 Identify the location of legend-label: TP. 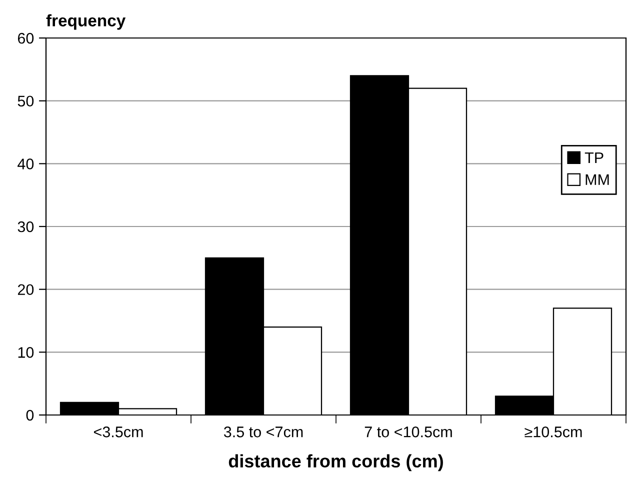
(594, 157).